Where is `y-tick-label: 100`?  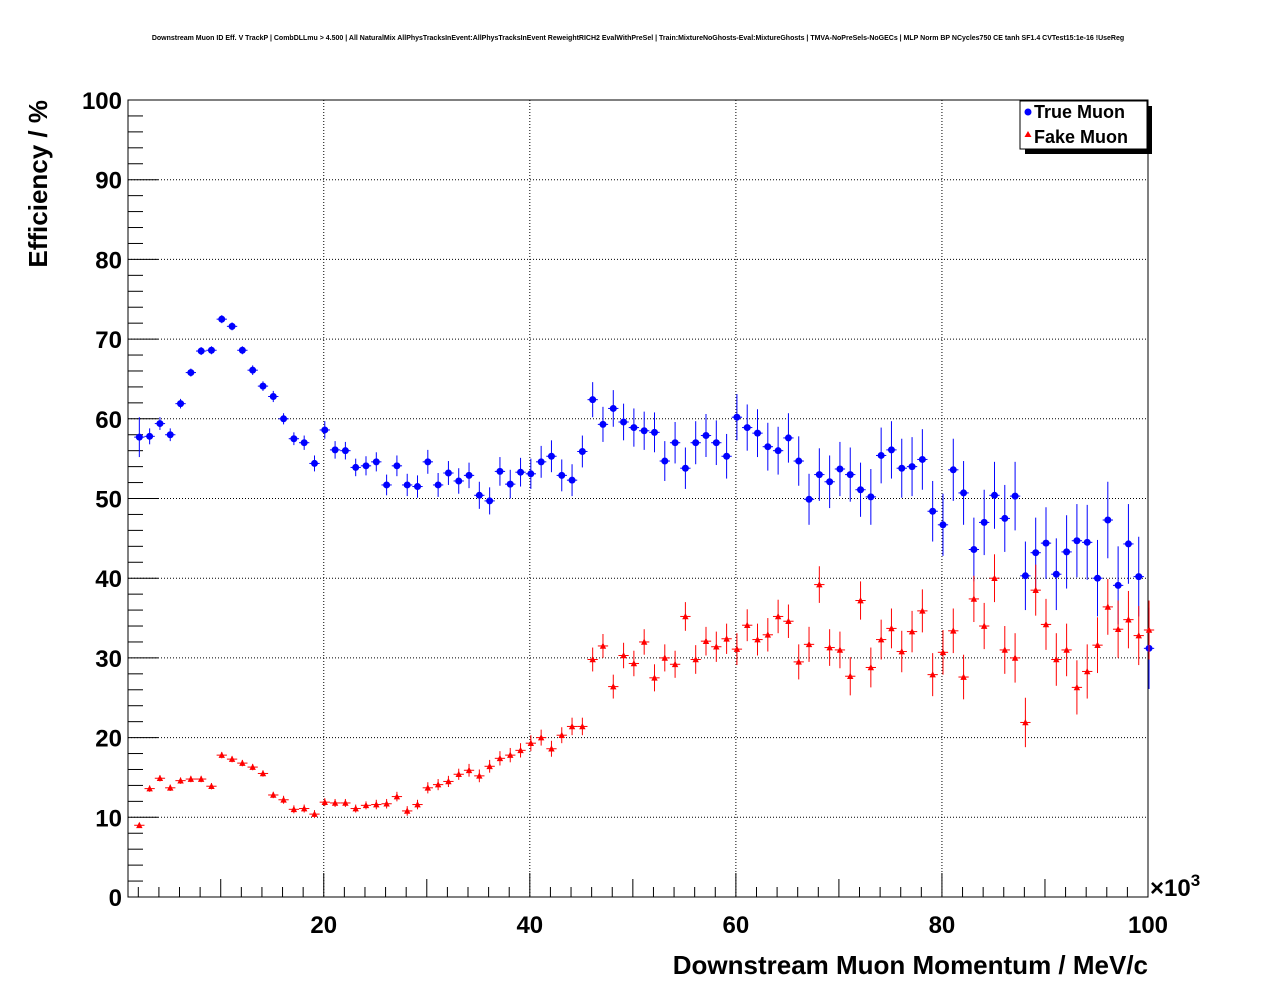
y-tick-label: 100 is located at coordinates (102, 101).